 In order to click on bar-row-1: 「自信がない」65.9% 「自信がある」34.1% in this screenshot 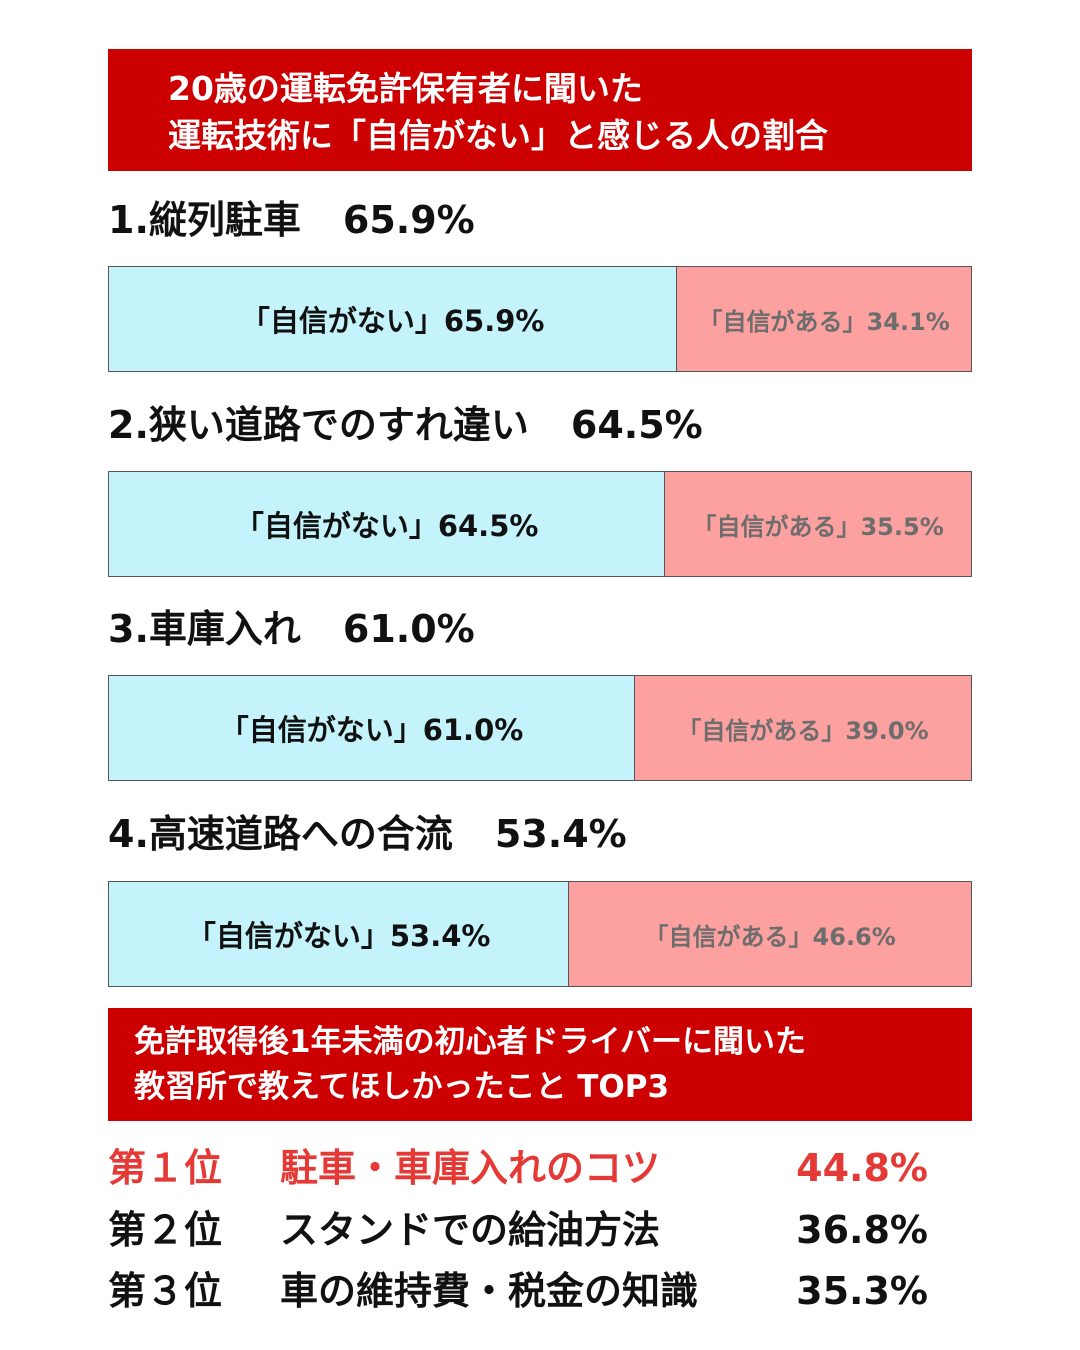, I will do `click(540, 319)`.